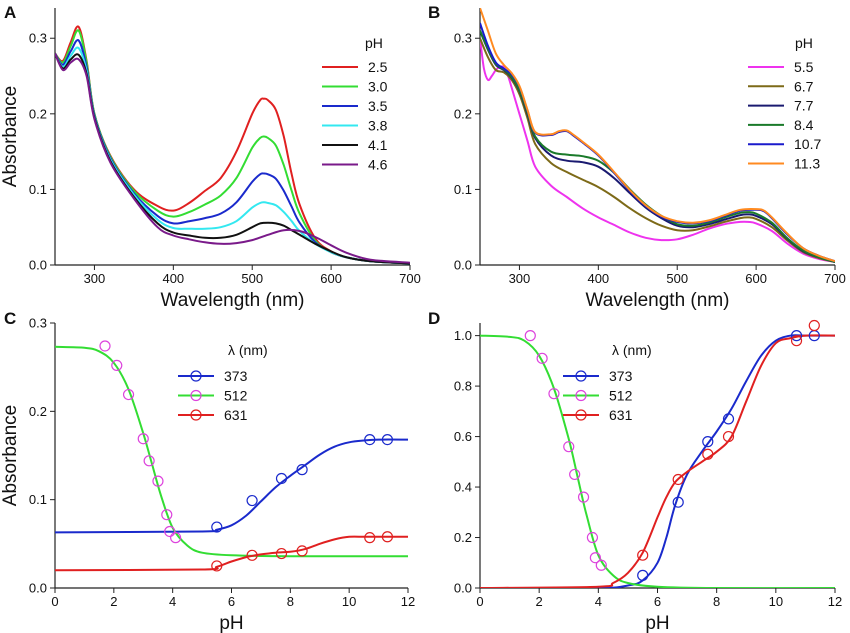 This screenshot has height=633, width=850. Describe the element at coordinates (95, 278) in the screenshot. I see `panel-a-x-tick-label: 300` at that location.